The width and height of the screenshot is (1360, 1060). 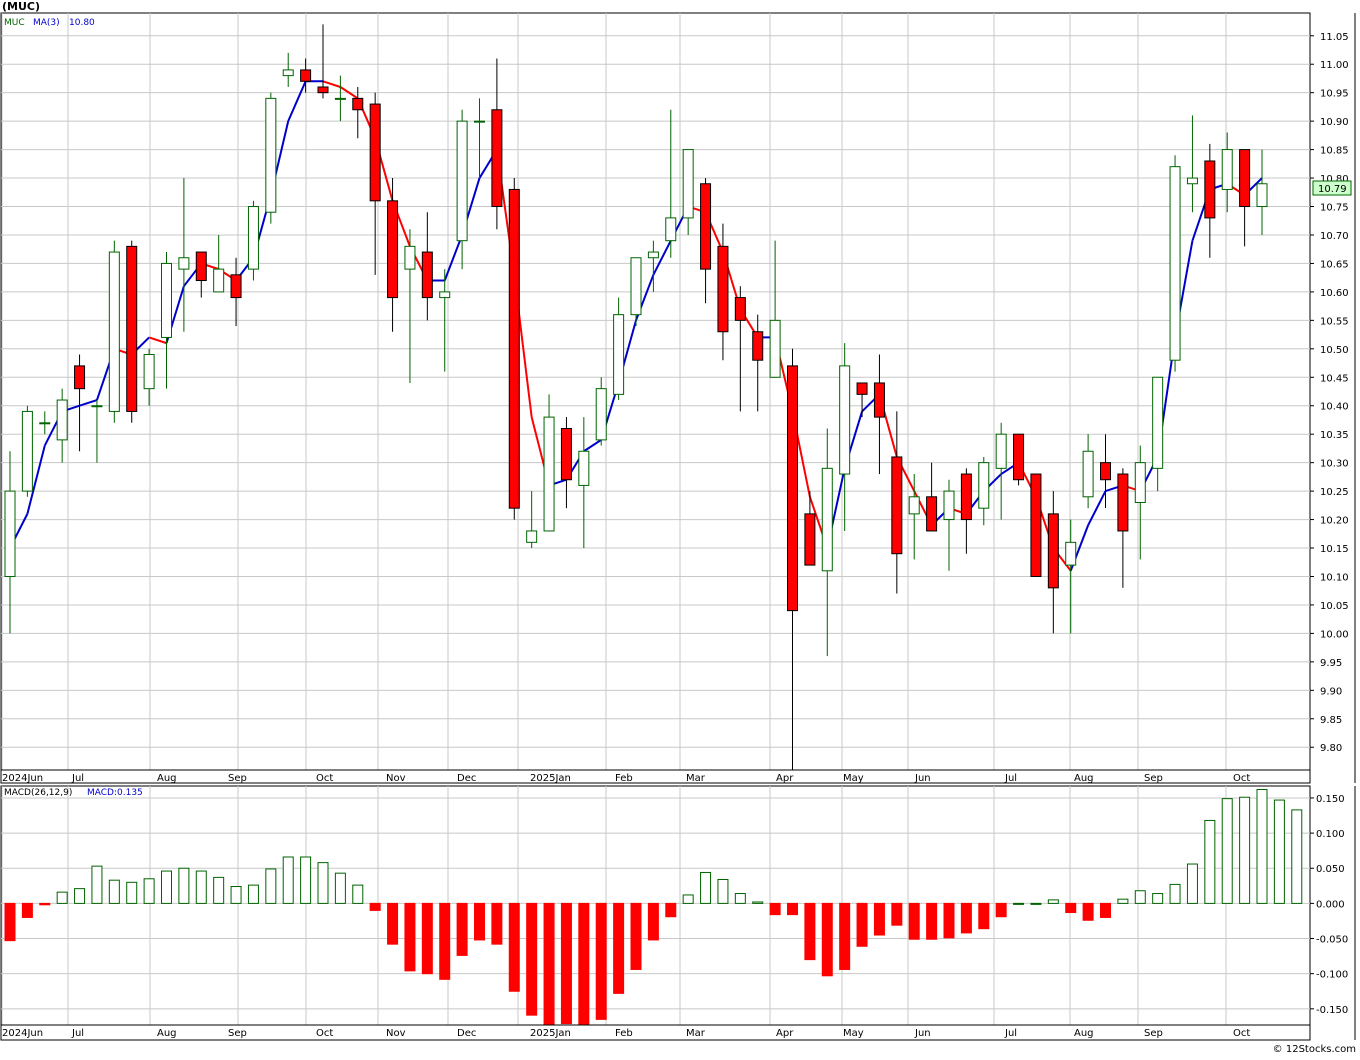 I want to click on chart-title: (MUC), so click(x=21, y=6).